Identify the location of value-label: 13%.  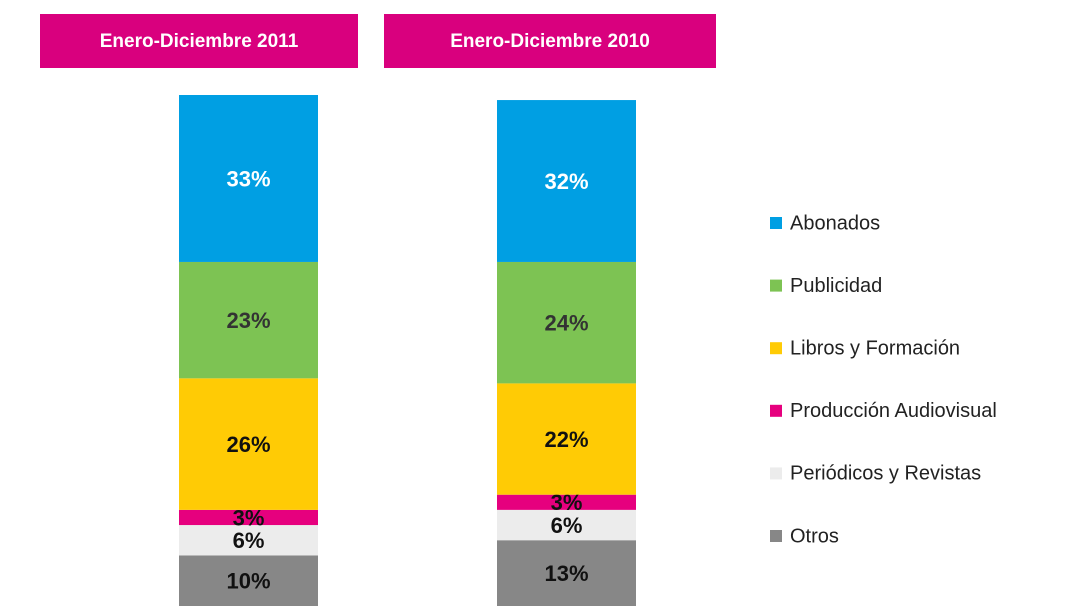
(566, 573).